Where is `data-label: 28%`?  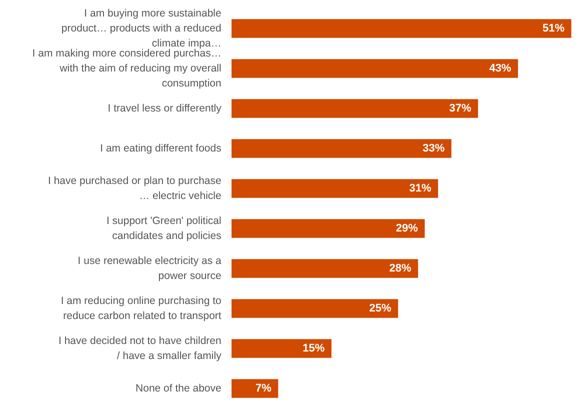 data-label: 28% is located at coordinates (400, 268).